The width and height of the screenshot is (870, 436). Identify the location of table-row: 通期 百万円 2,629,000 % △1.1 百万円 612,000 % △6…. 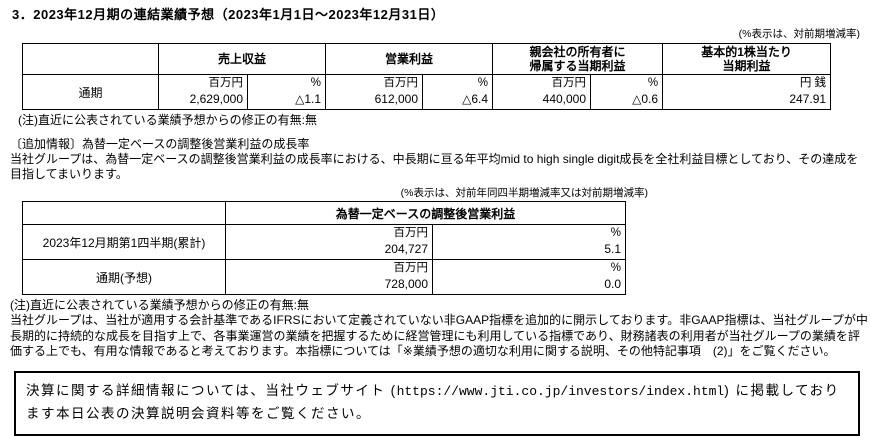
(427, 92).